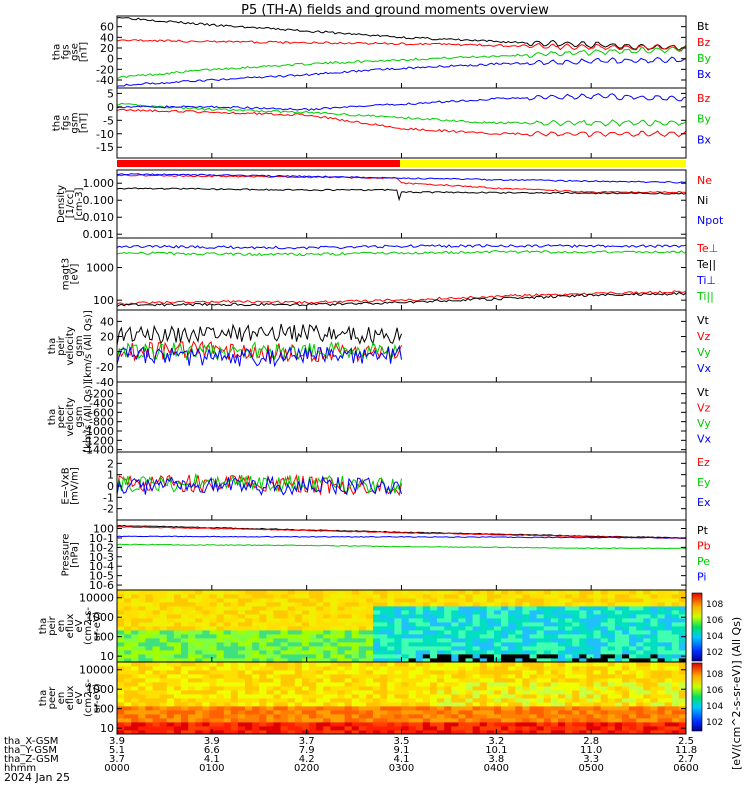 The height and width of the screenshot is (800, 750). Describe the element at coordinates (401, 768) in the screenshot. I see `x-row-value: 0300` at that location.